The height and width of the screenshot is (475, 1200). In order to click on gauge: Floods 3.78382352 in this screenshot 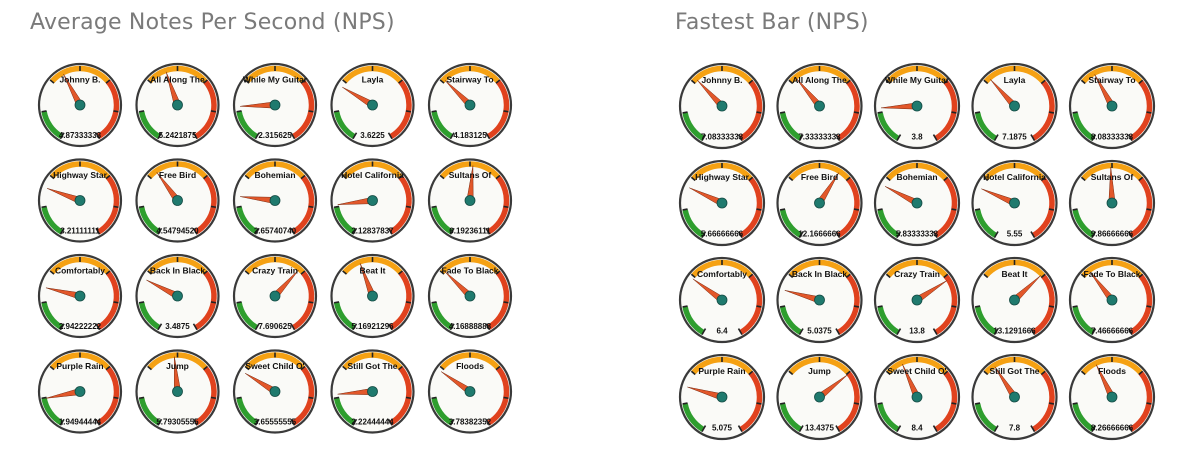, I will do `click(470, 391)`.